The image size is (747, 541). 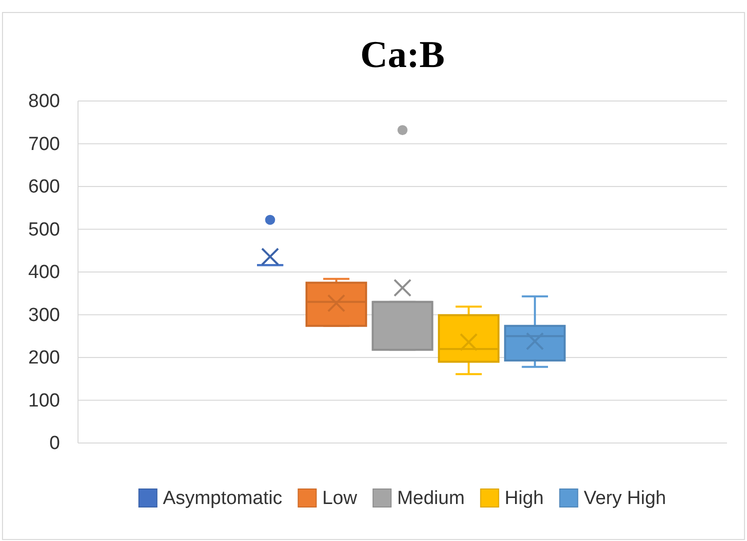 I want to click on y-tick-label: 700, so click(x=44, y=144).